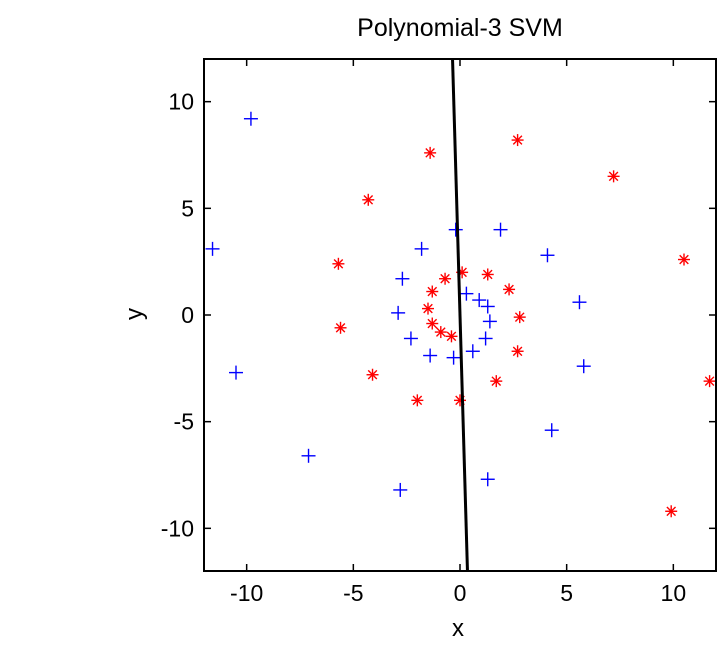 The height and width of the screenshot is (656, 722). What do you see at coordinates (184, 422) in the screenshot?
I see `y-tick-label: -5` at bounding box center [184, 422].